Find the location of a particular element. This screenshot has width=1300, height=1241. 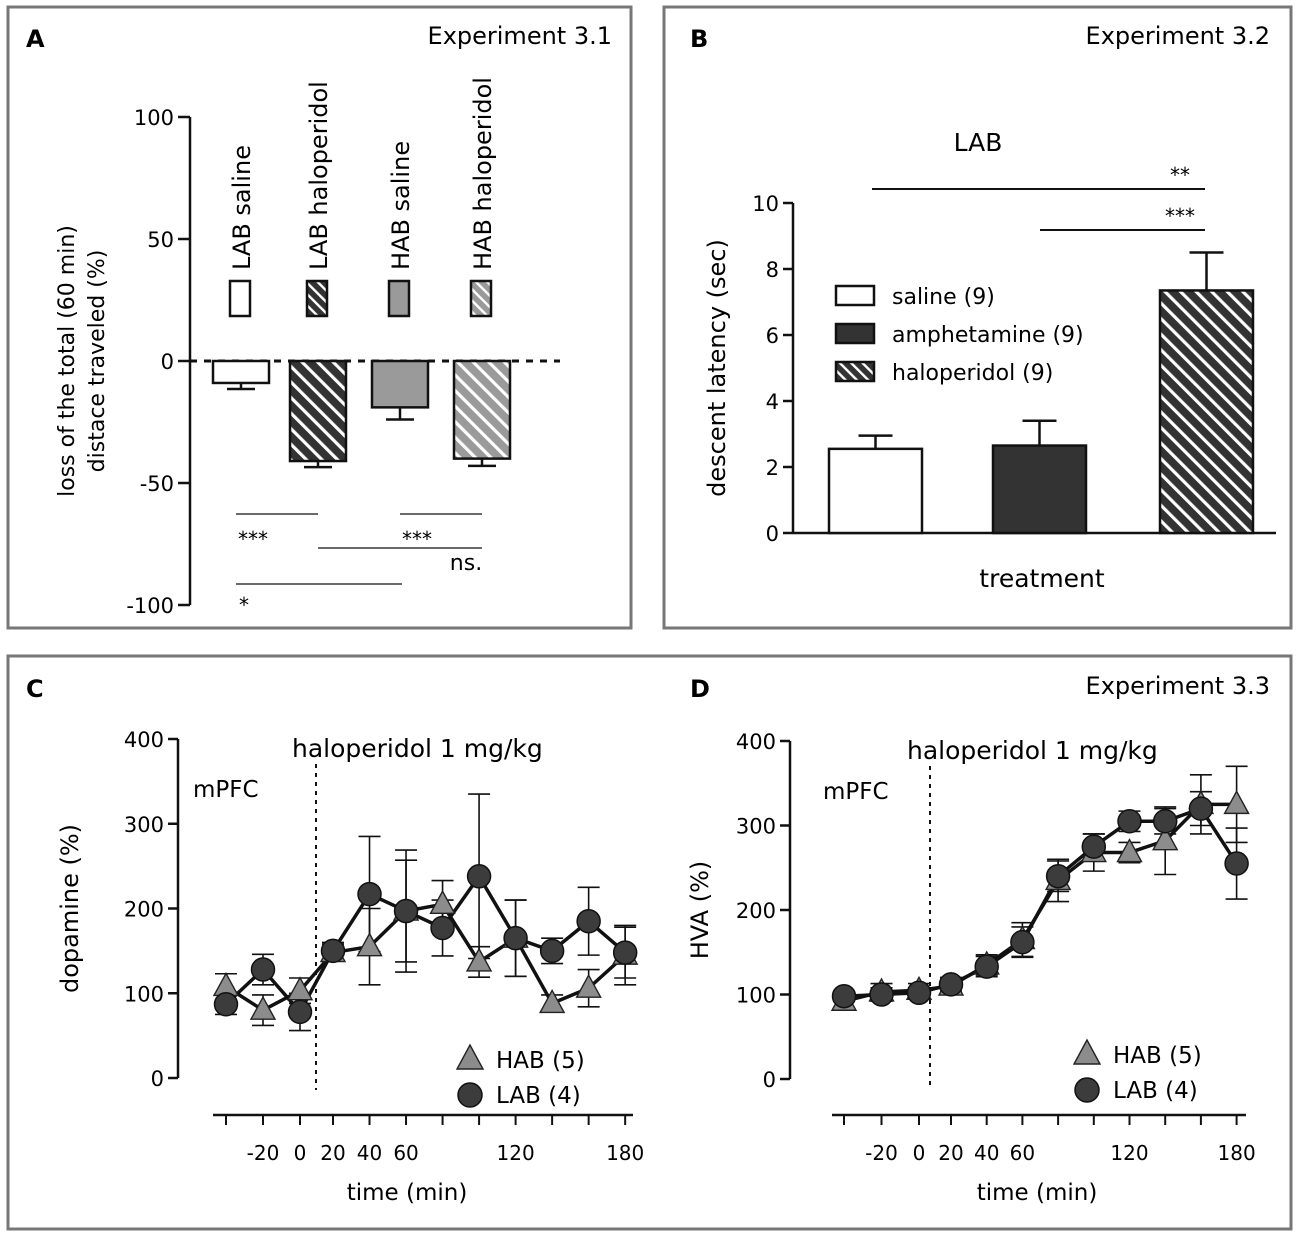

y-tick-label: 10 is located at coordinates (765, 204).